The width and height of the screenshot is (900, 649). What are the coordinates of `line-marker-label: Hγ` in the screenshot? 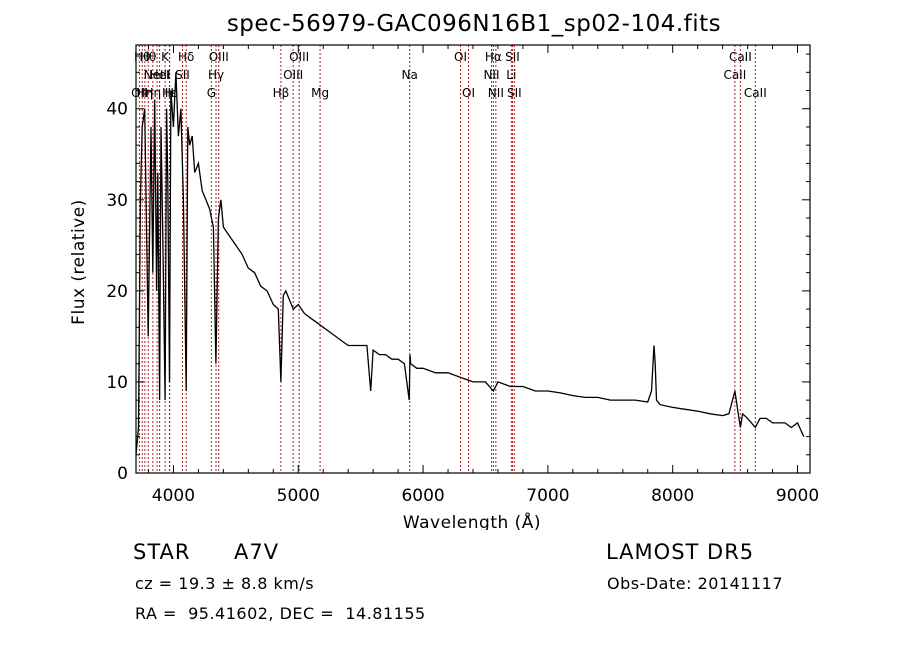 It's located at (216, 75).